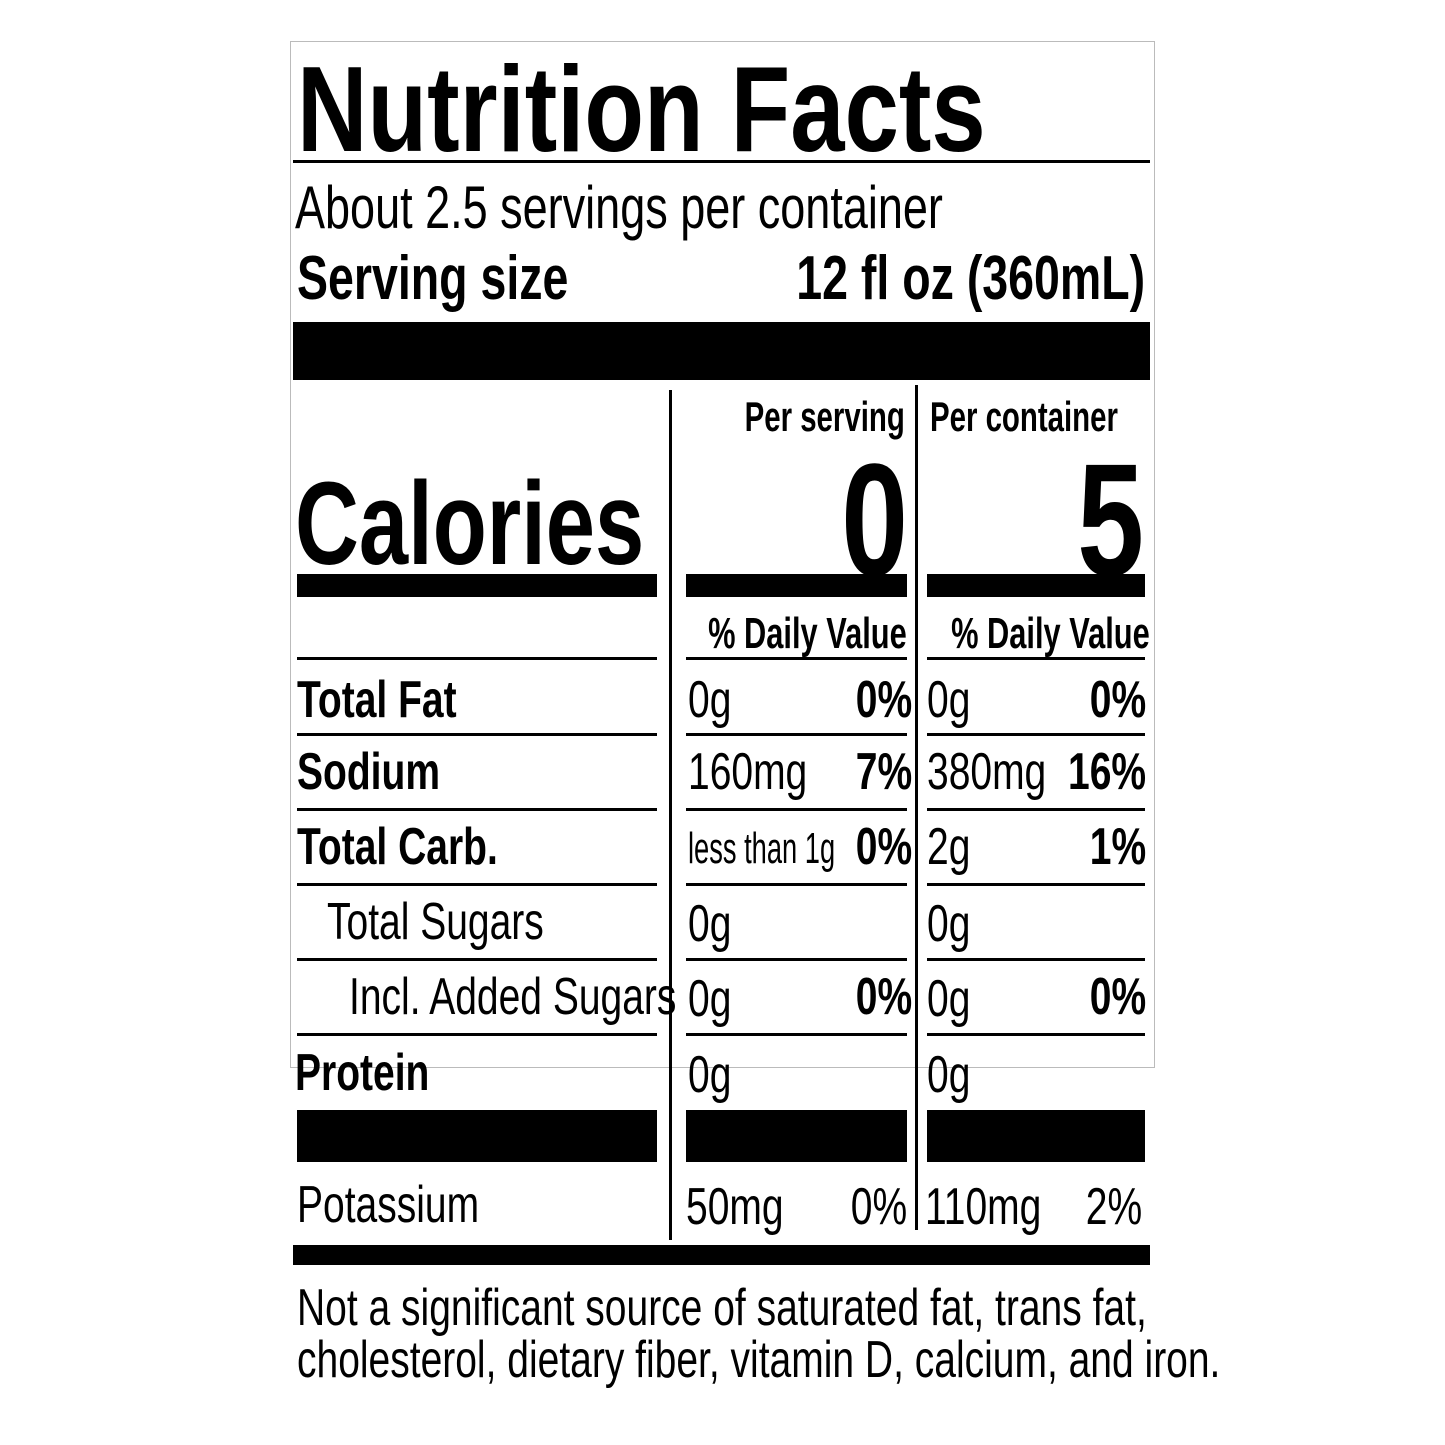  What do you see at coordinates (435, 922) in the screenshot?
I see `nutrient-name: Total Sugars` at bounding box center [435, 922].